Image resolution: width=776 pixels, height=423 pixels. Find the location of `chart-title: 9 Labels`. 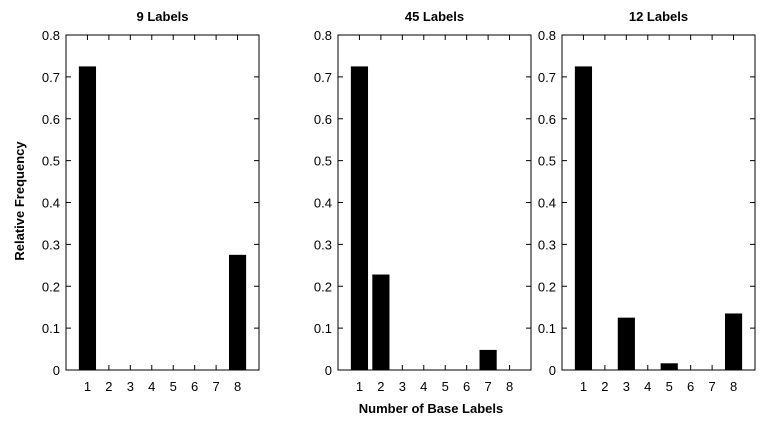

chart-title: 9 Labels is located at coordinates (162, 16).